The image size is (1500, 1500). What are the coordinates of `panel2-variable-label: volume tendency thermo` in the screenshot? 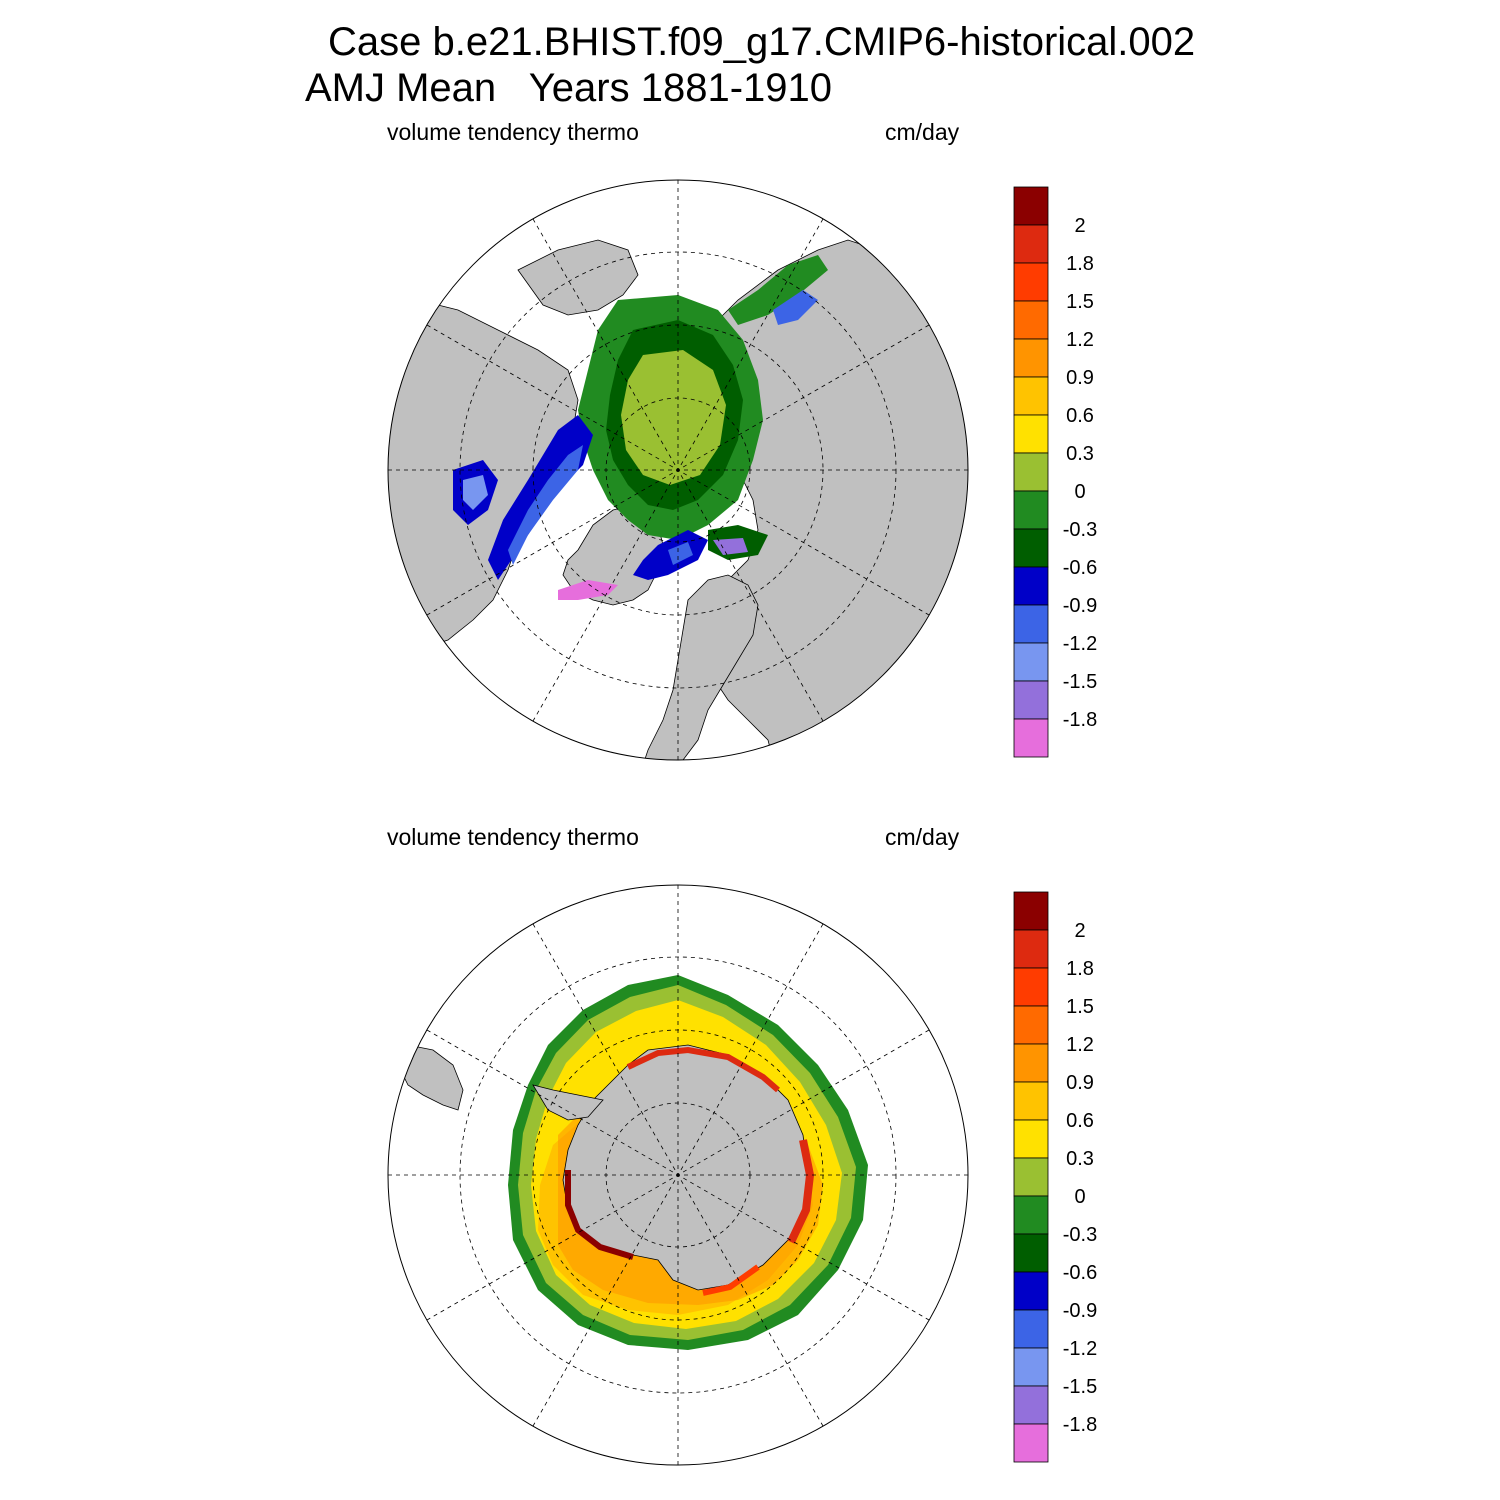 It's located at (513, 837).